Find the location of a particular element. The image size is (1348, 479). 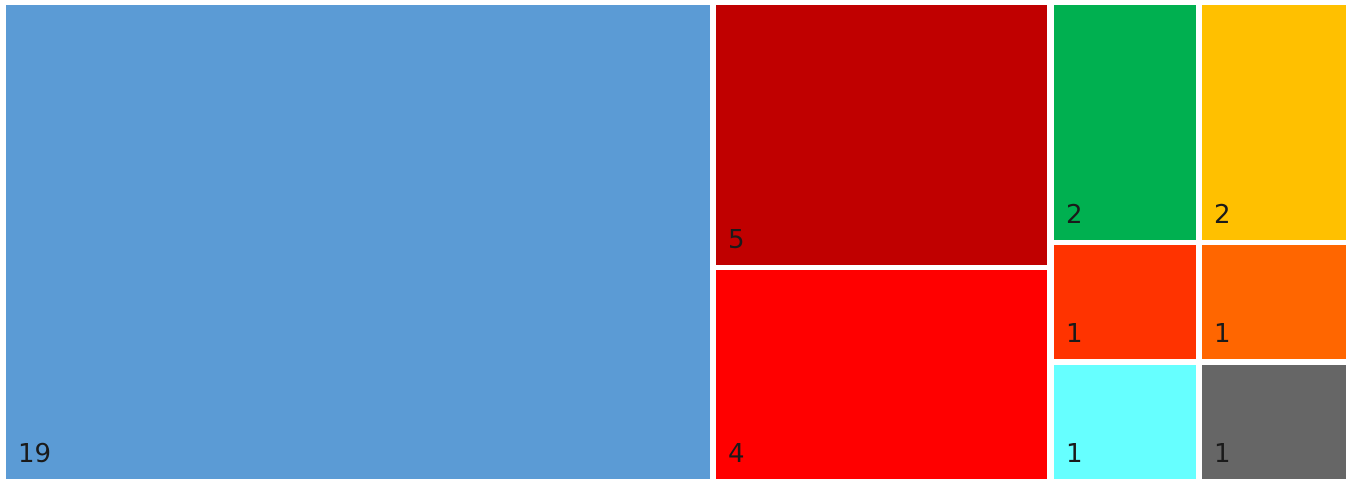

treemap-tile: 5 is located at coordinates (881, 135).